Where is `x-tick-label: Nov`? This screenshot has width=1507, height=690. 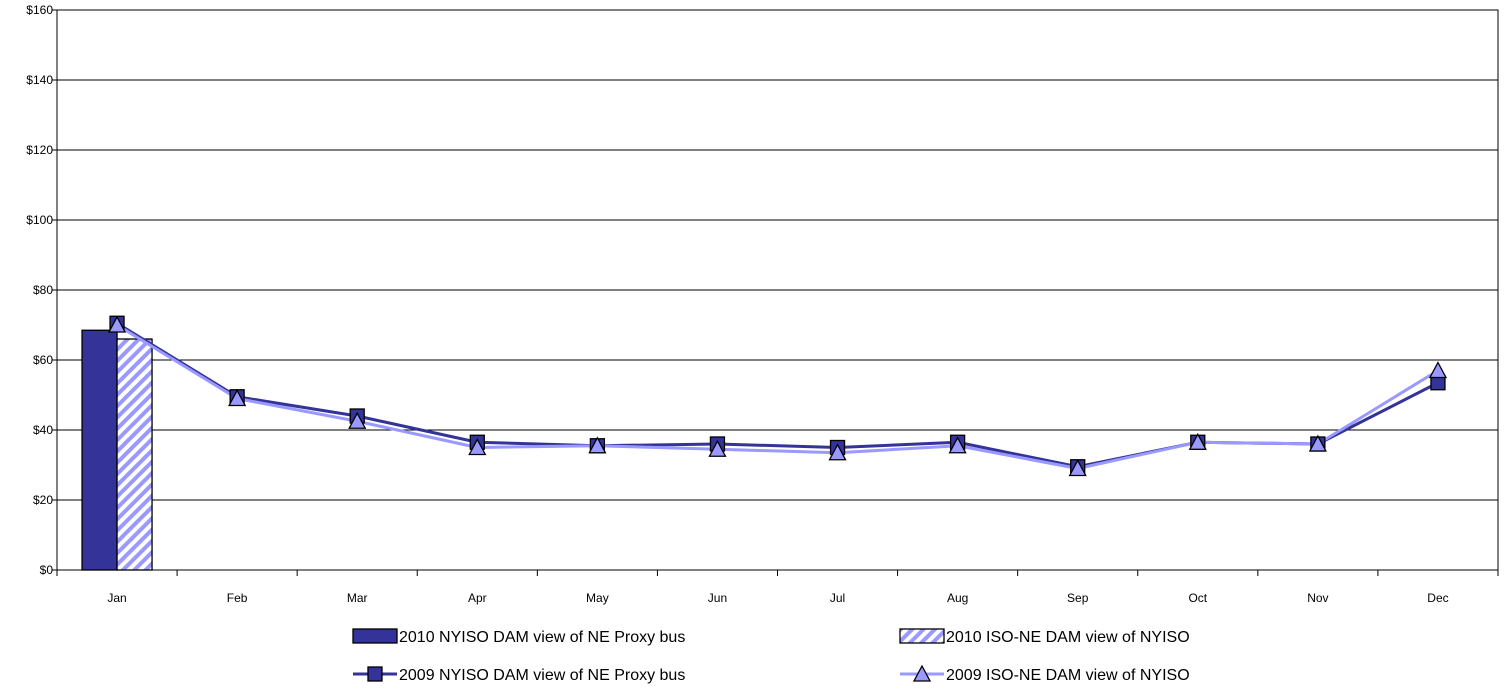
x-tick-label: Nov is located at coordinates (1317, 598).